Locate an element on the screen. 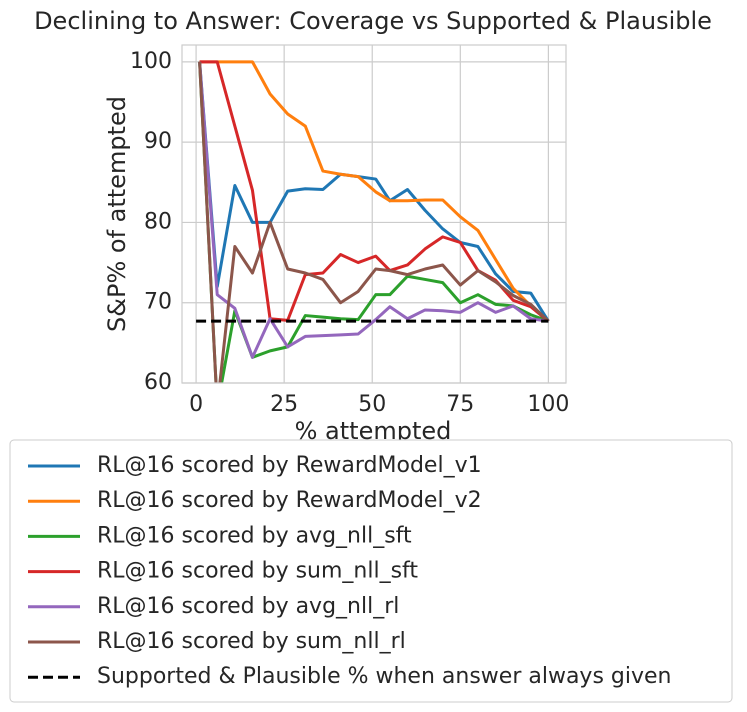  legend-label: RL@16 scored by sum_nll_sft is located at coordinates (257, 571).